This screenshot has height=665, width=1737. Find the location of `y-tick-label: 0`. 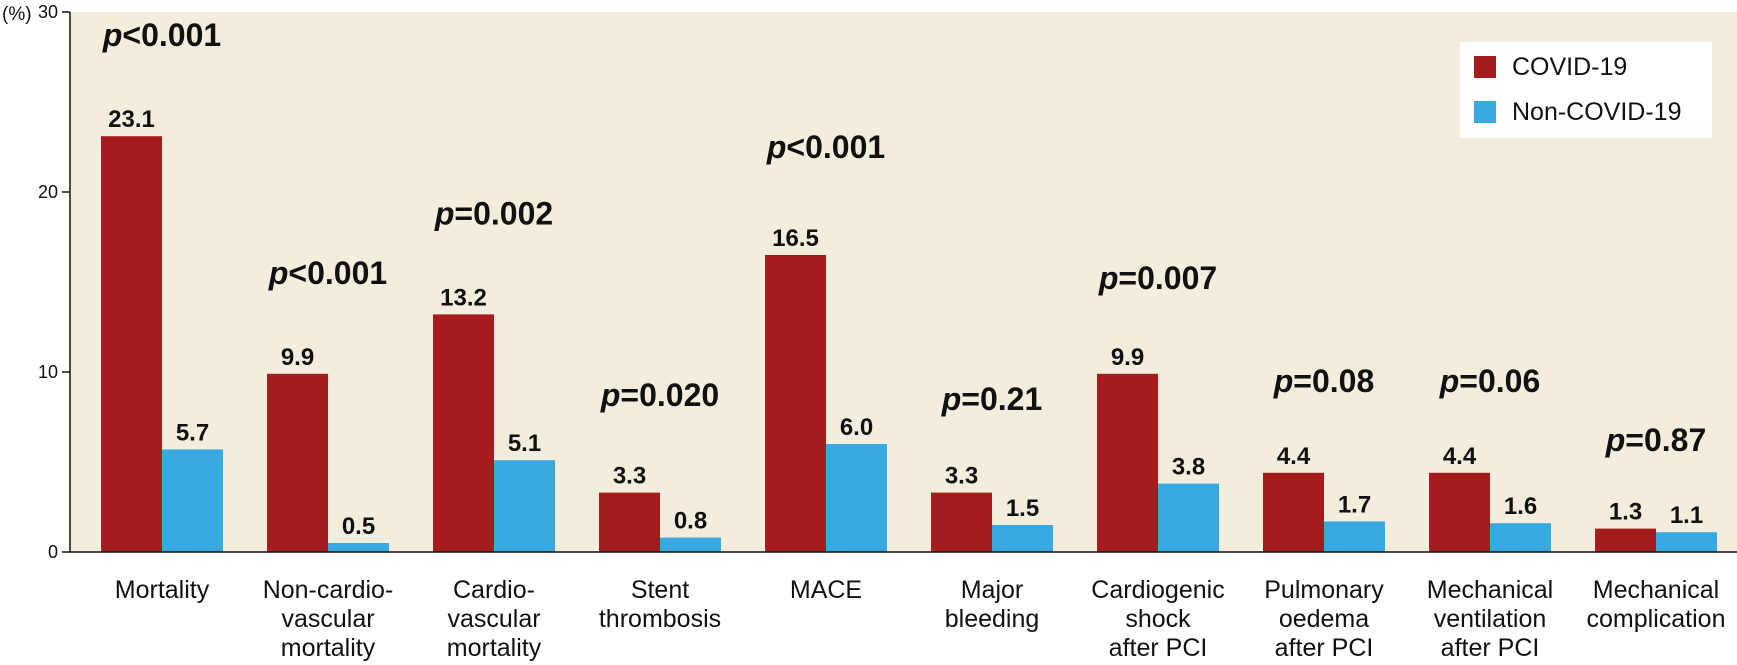

y-tick-label: 0 is located at coordinates (53, 552).